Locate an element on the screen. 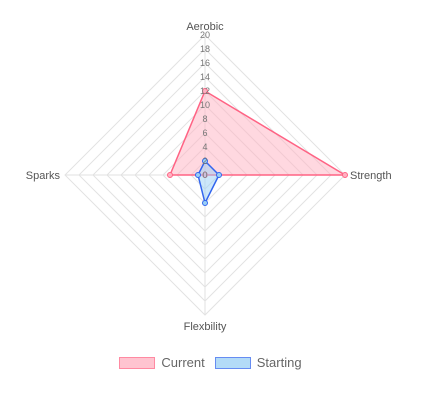 This screenshot has width=421, height=404. legend-item-current: Current is located at coordinates (162, 362).